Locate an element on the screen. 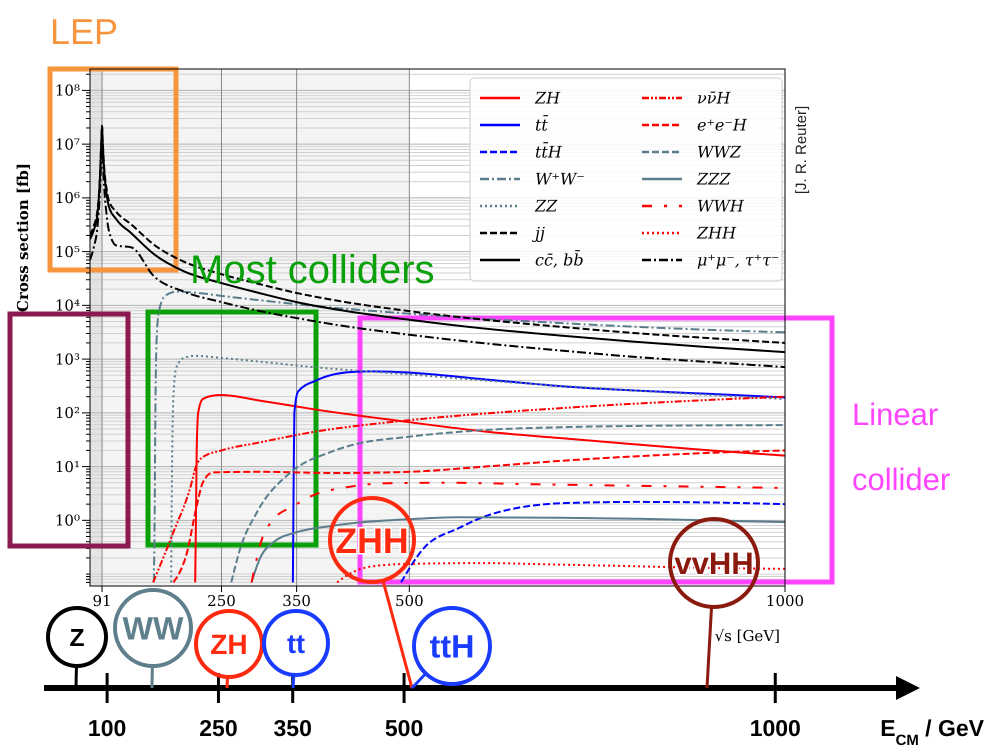 The height and width of the screenshot is (749, 990). annotation: Most colliders is located at coordinates (312, 270).